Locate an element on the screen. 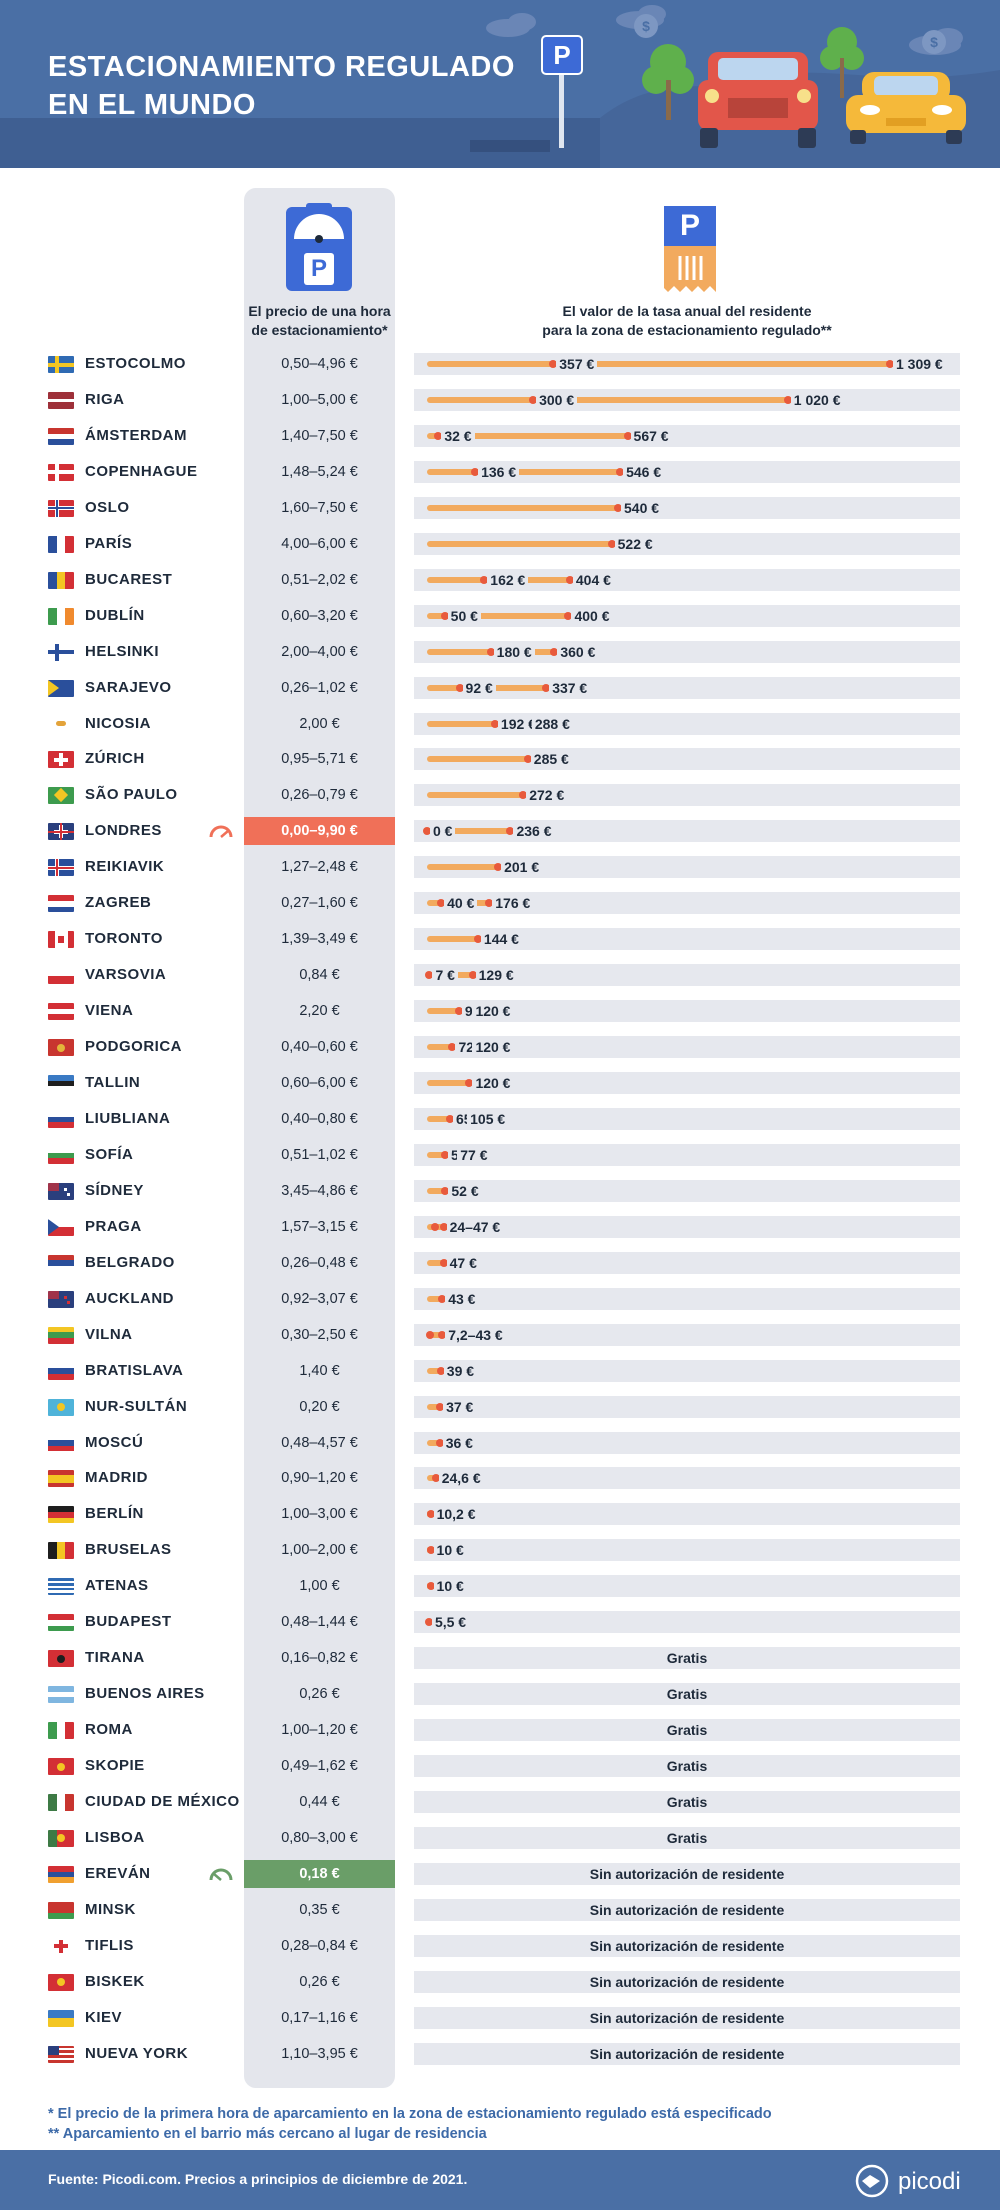 The width and height of the screenshot is (1000, 2210). hourly-price: 0,17–1,16 € is located at coordinates (319, 2017).